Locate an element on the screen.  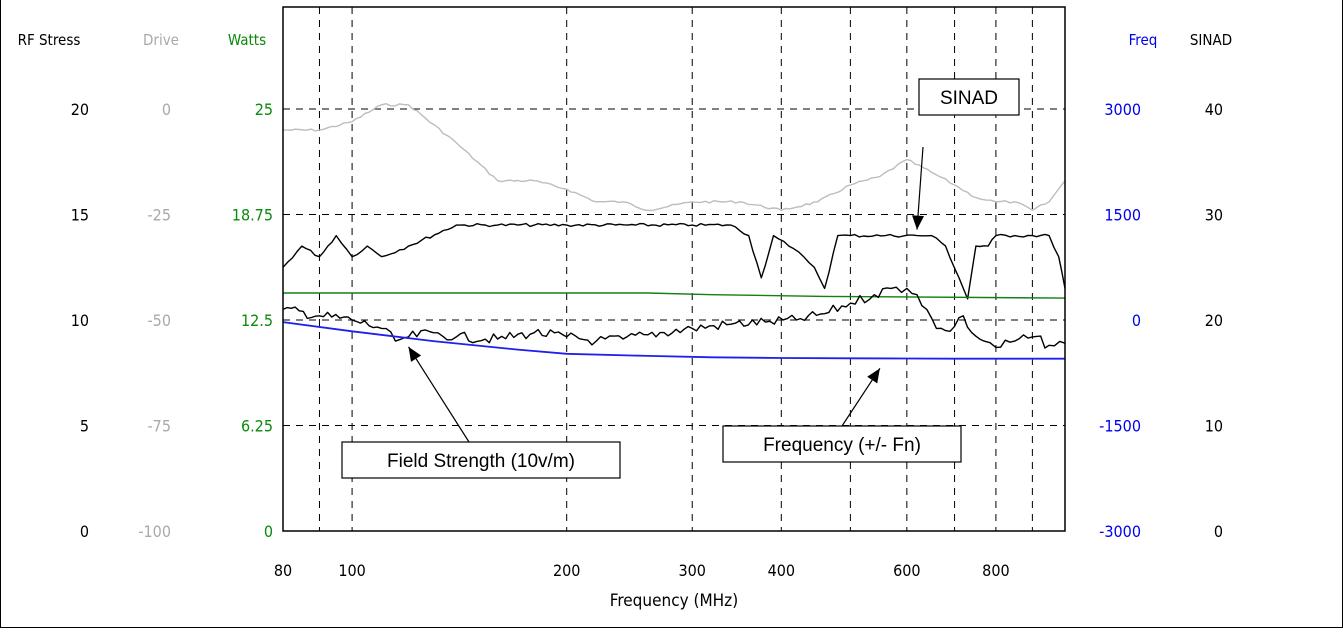
callout-frequency: Frequency (+/- Fn) is located at coordinates (842, 415).